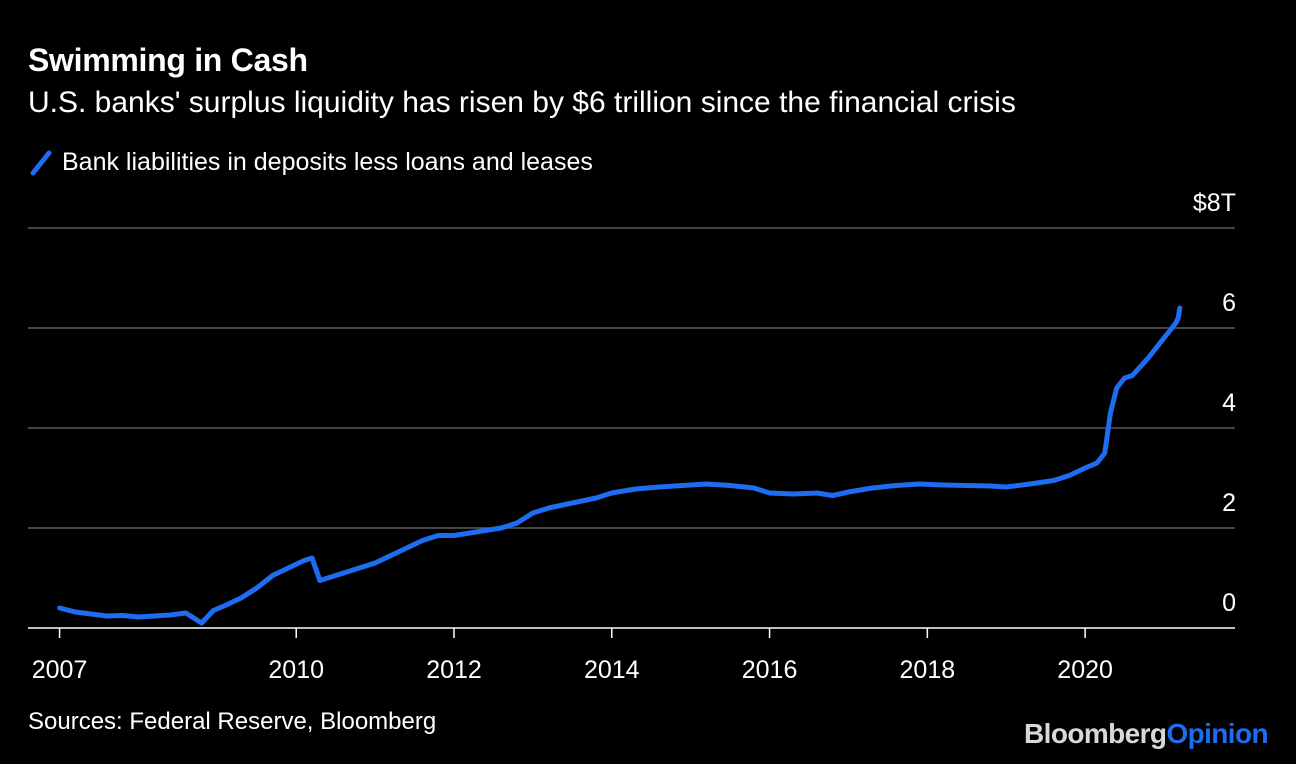 This screenshot has width=1296, height=764. Describe the element at coordinates (1229, 603) in the screenshot. I see `y-tick-label: 0` at that location.